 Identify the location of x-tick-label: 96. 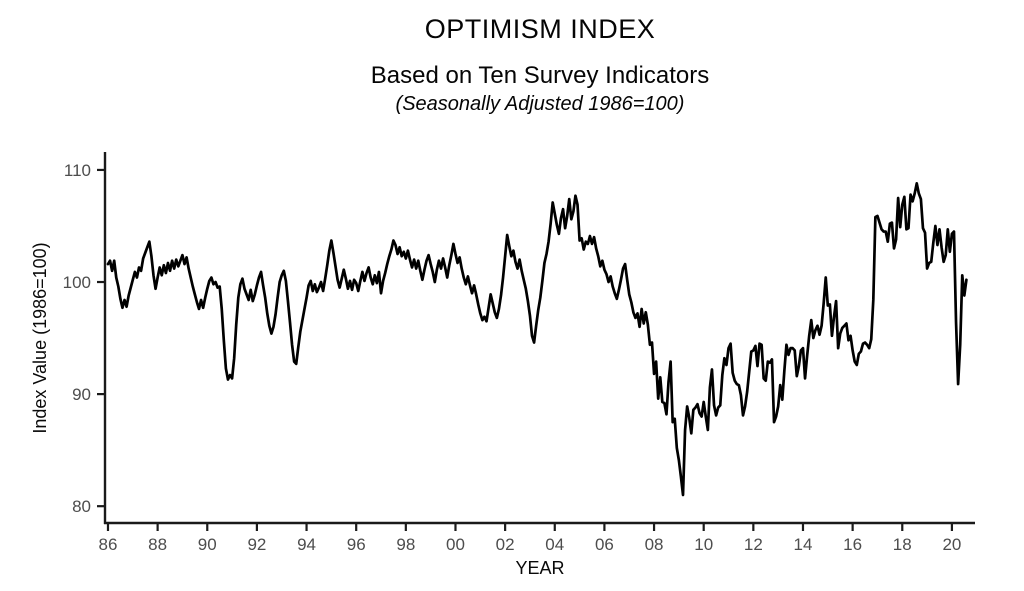
(356, 544).